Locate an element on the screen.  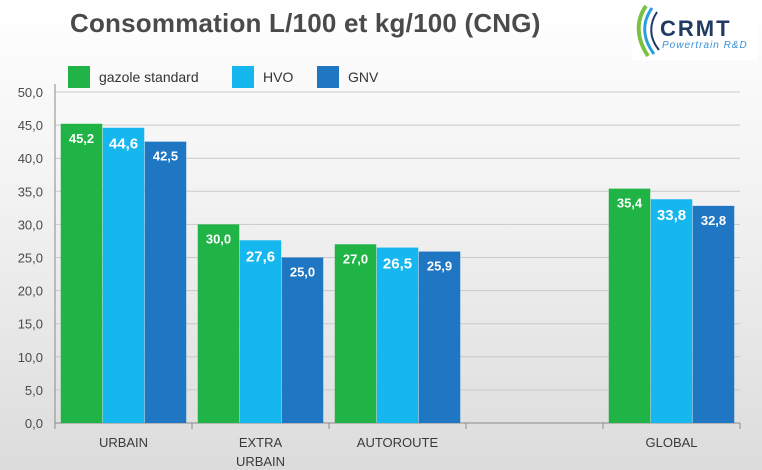
y-tick-label: 25,0 is located at coordinates (30, 258).